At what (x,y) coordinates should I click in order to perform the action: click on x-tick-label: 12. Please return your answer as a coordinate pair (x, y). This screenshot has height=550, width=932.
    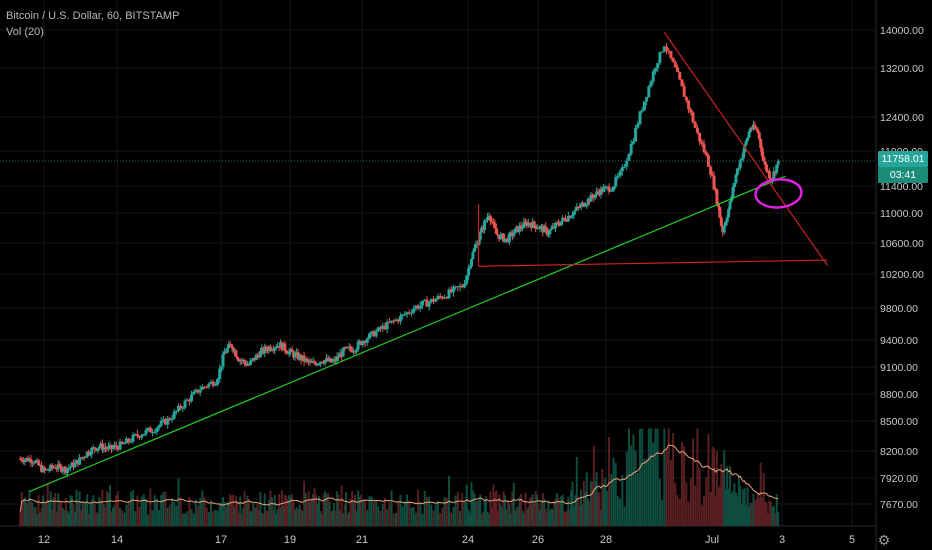
    Looking at the image, I should click on (44, 540).